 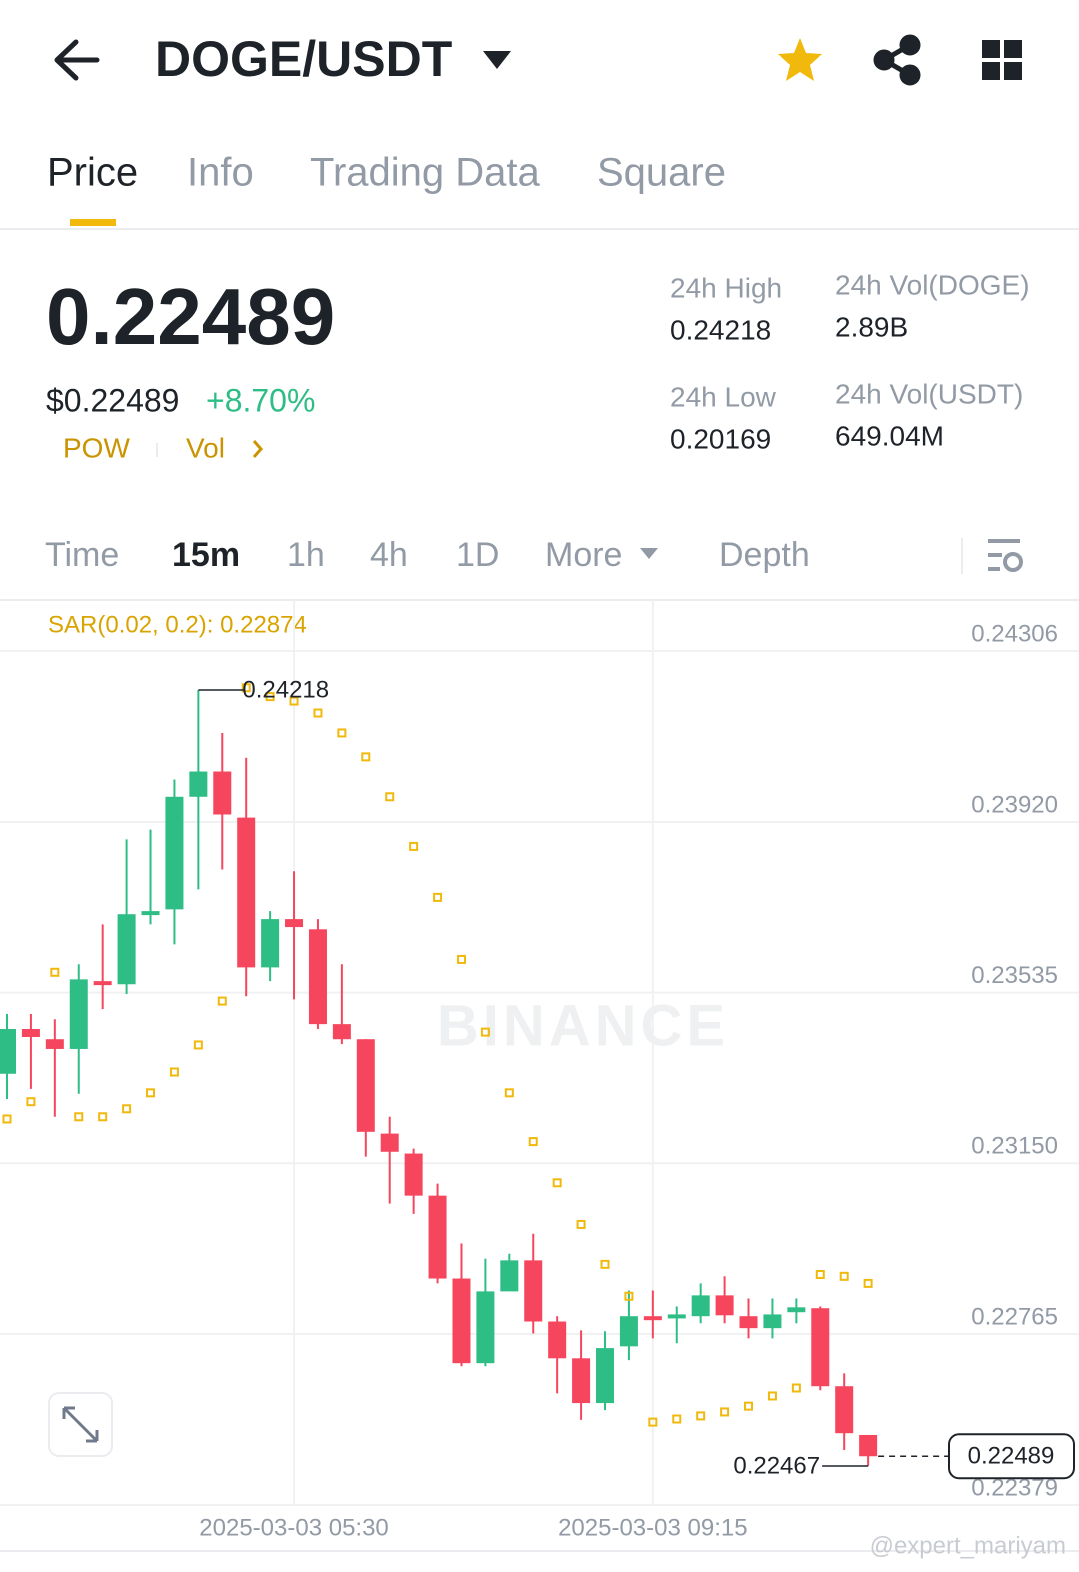 I want to click on stat-label: 24h High, so click(x=726, y=287).